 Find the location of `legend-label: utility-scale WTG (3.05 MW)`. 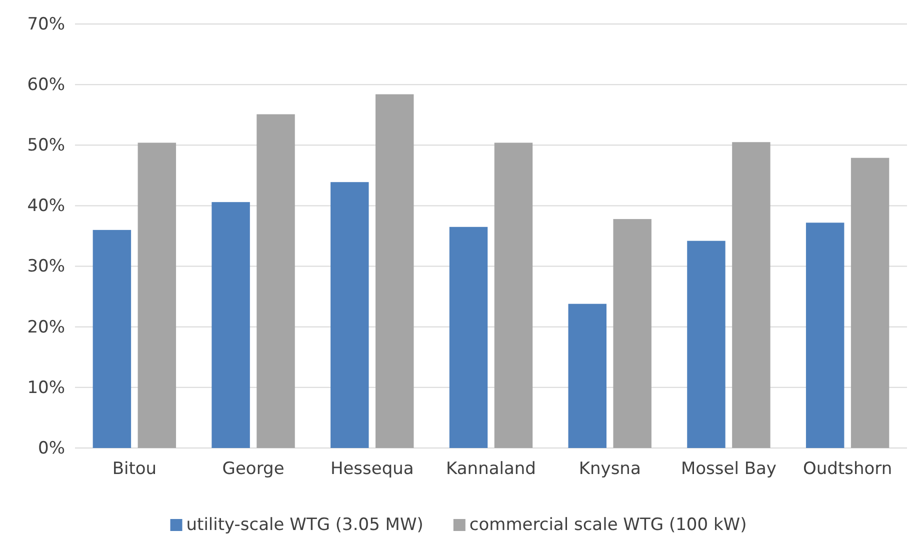

legend-label: utility-scale WTG (3.05 MW) is located at coordinates (305, 525).